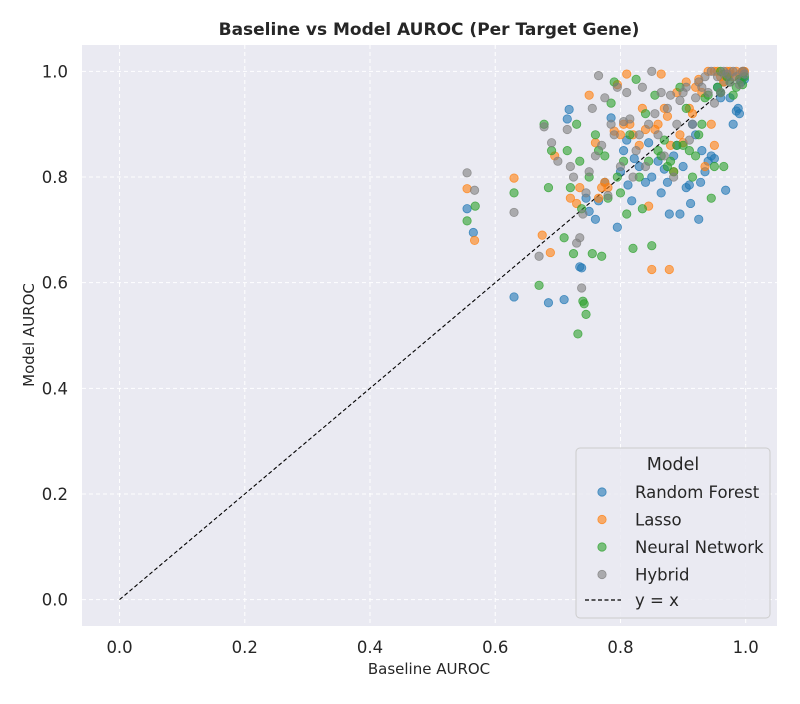 This screenshot has height=704, width=800. I want to click on legend-items: Random Forest Lasso Neural Network Hybrid, so click(680, 534).